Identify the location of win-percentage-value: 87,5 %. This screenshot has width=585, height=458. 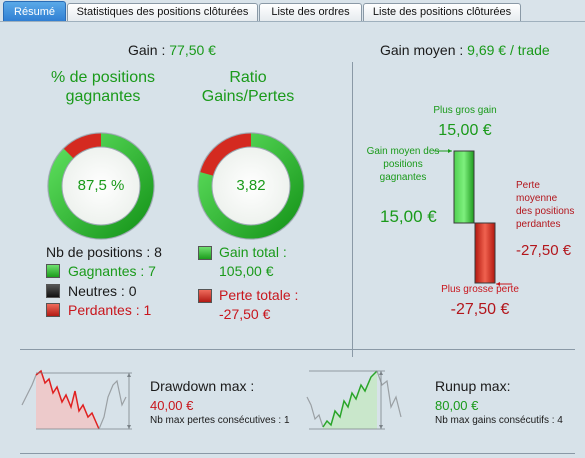
(101, 185).